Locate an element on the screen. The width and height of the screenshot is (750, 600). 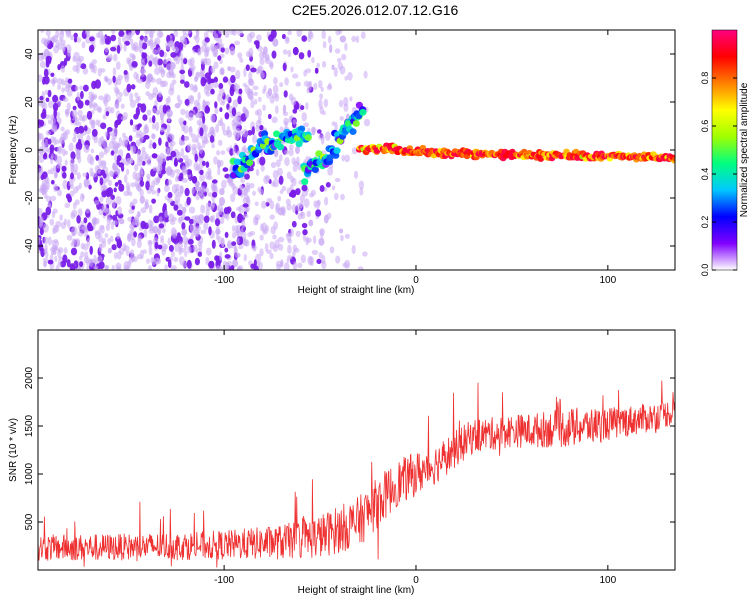
snr-y-tick-label: 500 is located at coordinates (29, 521).